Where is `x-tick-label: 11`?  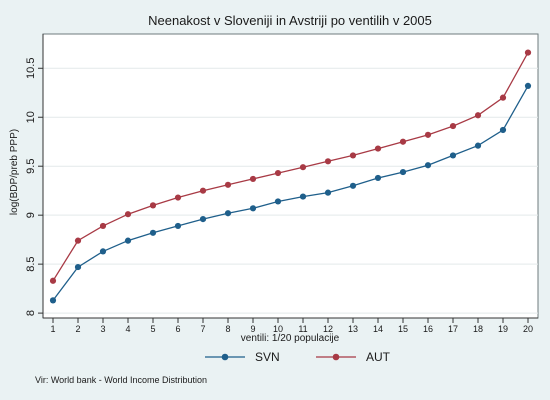
x-tick-label: 11 is located at coordinates (302, 329).